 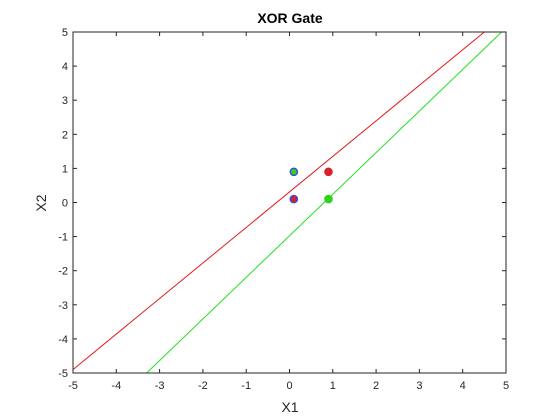 What do you see at coordinates (65, 169) in the screenshot?
I see `y-tick-label: 1` at bounding box center [65, 169].